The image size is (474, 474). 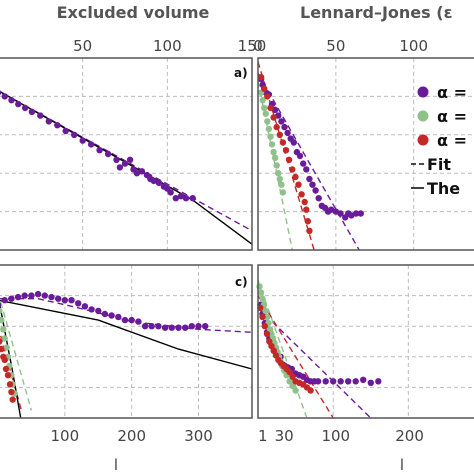 I want to click on axis-label-marker-1: l, so click(x=402, y=465).